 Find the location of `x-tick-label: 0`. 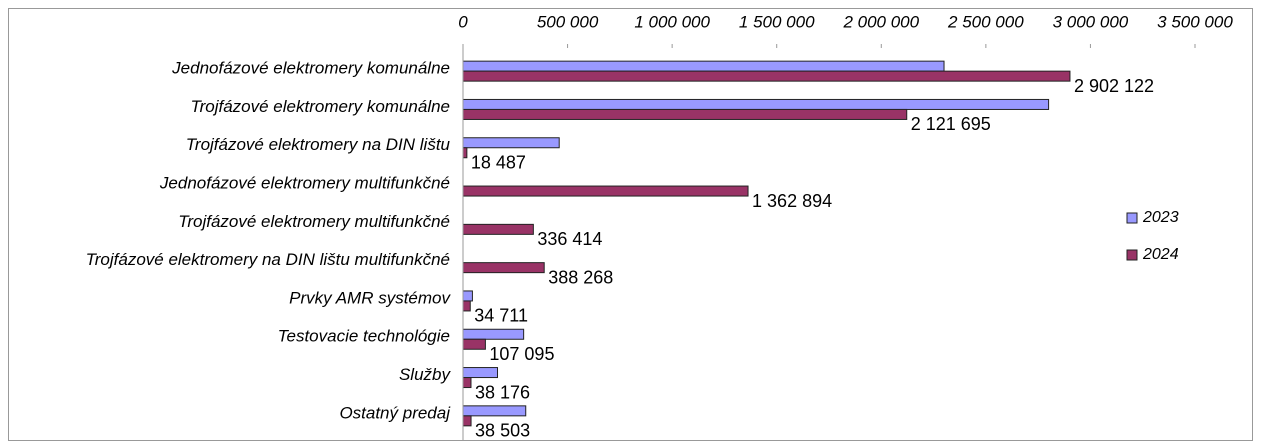

x-tick-label: 0 is located at coordinates (463, 21).